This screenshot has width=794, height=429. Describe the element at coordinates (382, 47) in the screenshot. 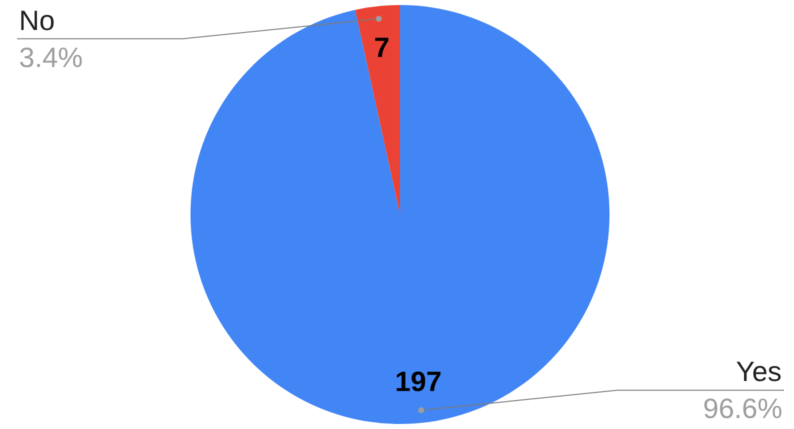

I see `data-label: 7` at that location.